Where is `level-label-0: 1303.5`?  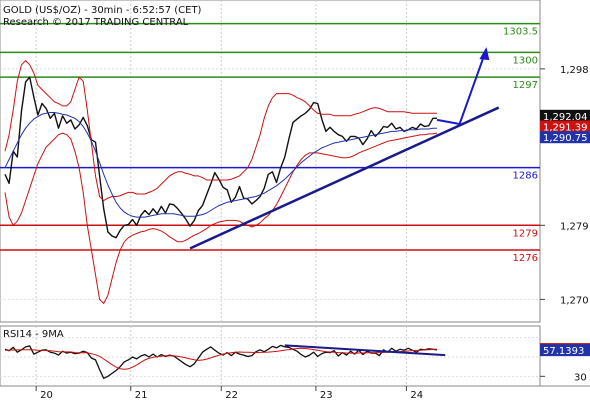 level-label-0: 1303.5 is located at coordinates (520, 32).